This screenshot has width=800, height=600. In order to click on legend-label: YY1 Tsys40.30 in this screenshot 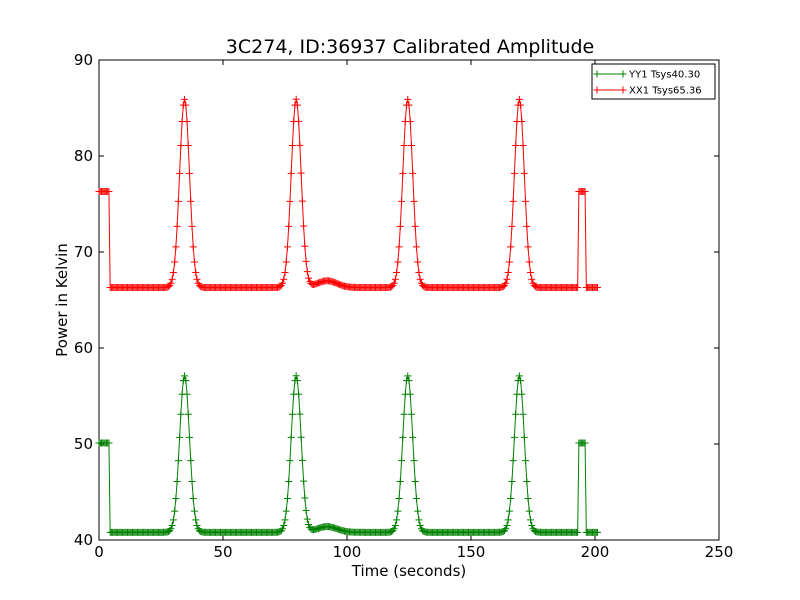, I will do `click(664, 75)`.